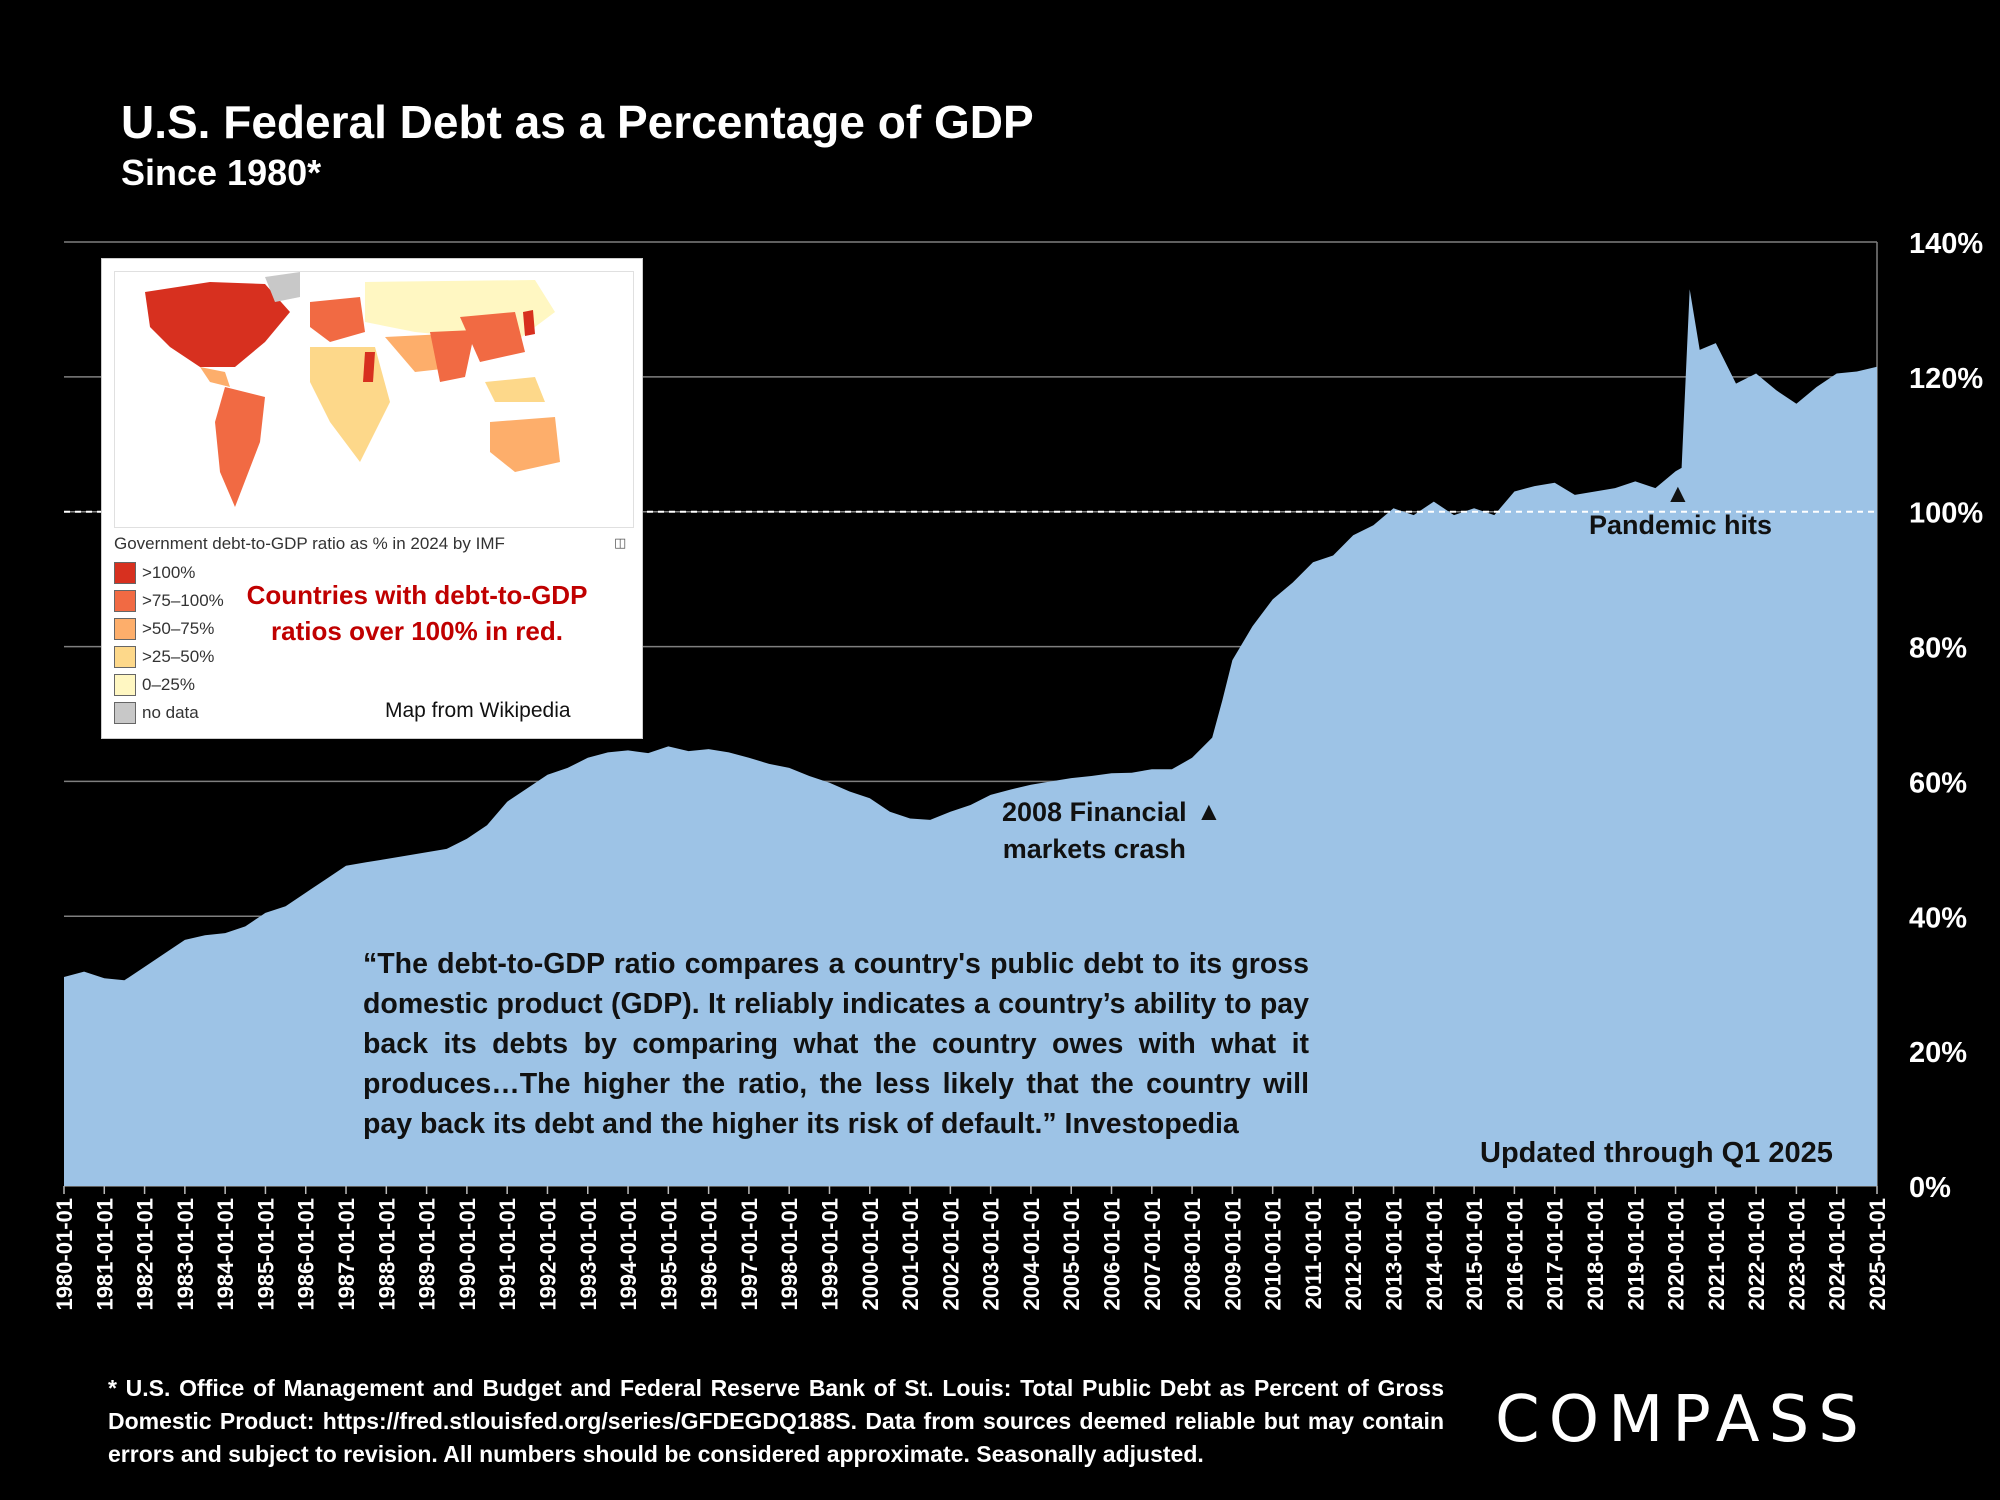  Describe the element at coordinates (221, 172) in the screenshot. I see `chart-subtitle: Since 1980*` at that location.